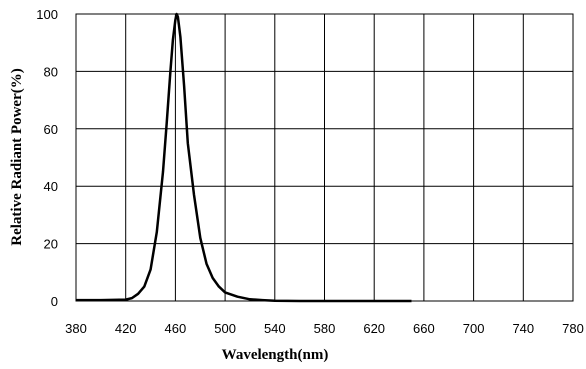  I want to click on y-tick-label: 20, so click(51, 244).